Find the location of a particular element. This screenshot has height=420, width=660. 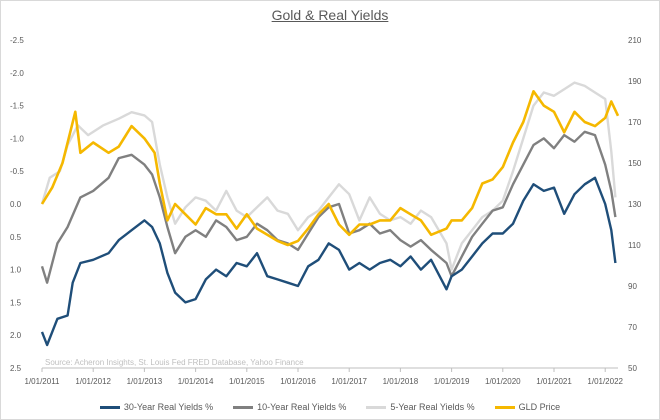

legend-item: 5-Year Real Yields % is located at coordinates (420, 407).